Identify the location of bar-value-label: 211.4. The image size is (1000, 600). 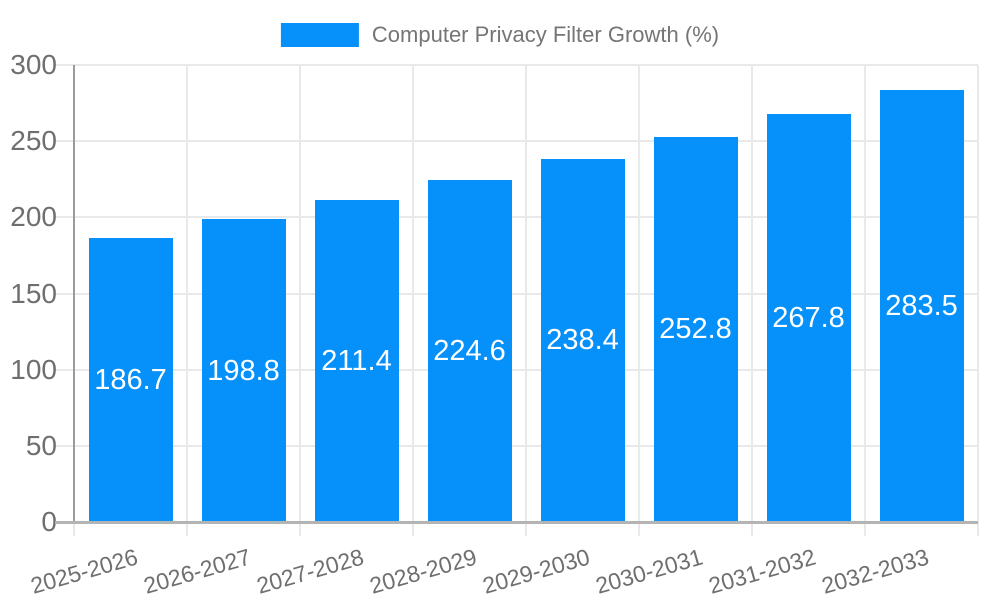
(356, 360).